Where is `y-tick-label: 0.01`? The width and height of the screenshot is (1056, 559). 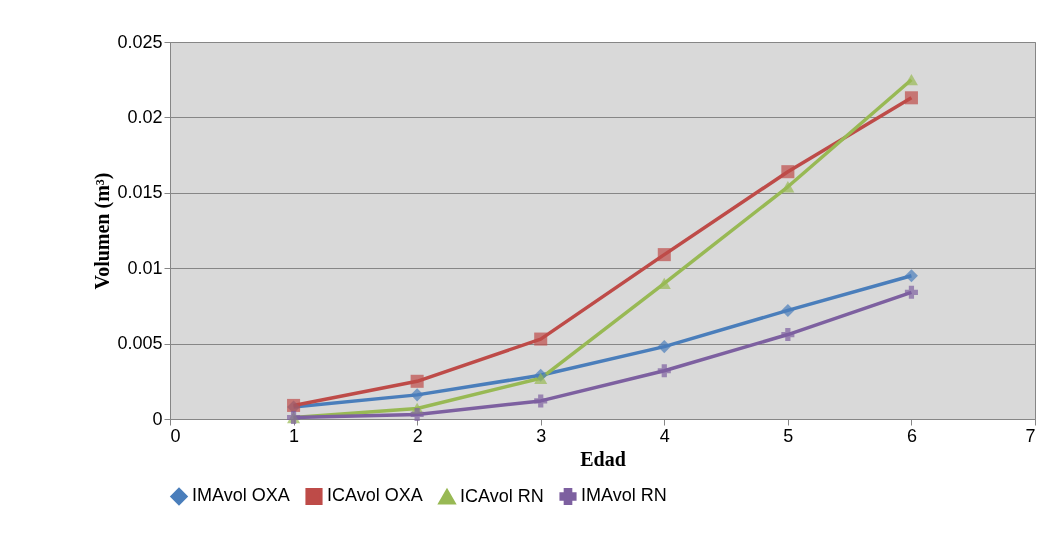
y-tick-label: 0.01 is located at coordinates (145, 267).